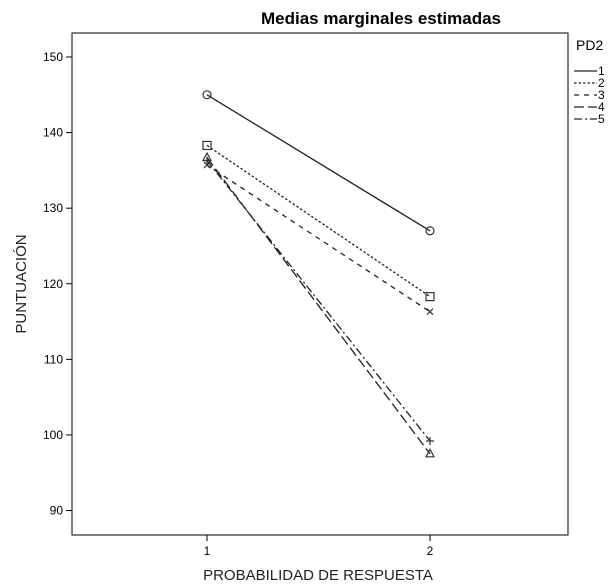  I want to click on x-axis-label: PROBABILIDAD DE RESPUESTA, so click(318, 575).